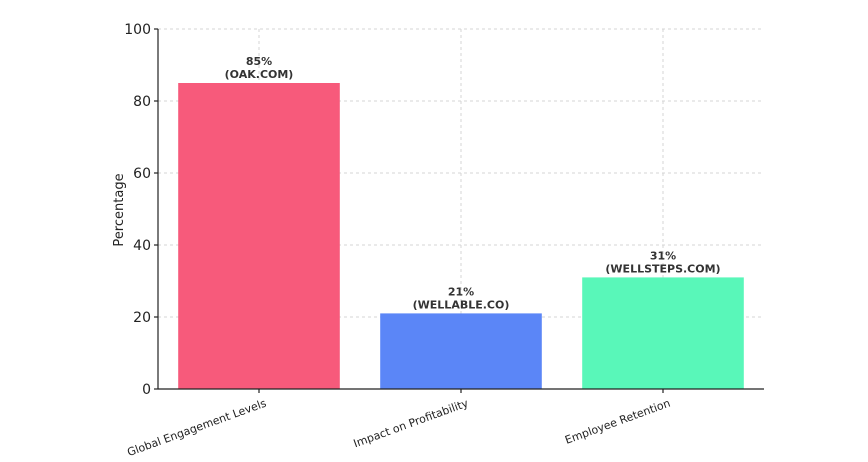 This screenshot has width=868, height=462. Describe the element at coordinates (461, 304) in the screenshot. I see `data-label-source: (WELLABLE.CO)` at that location.